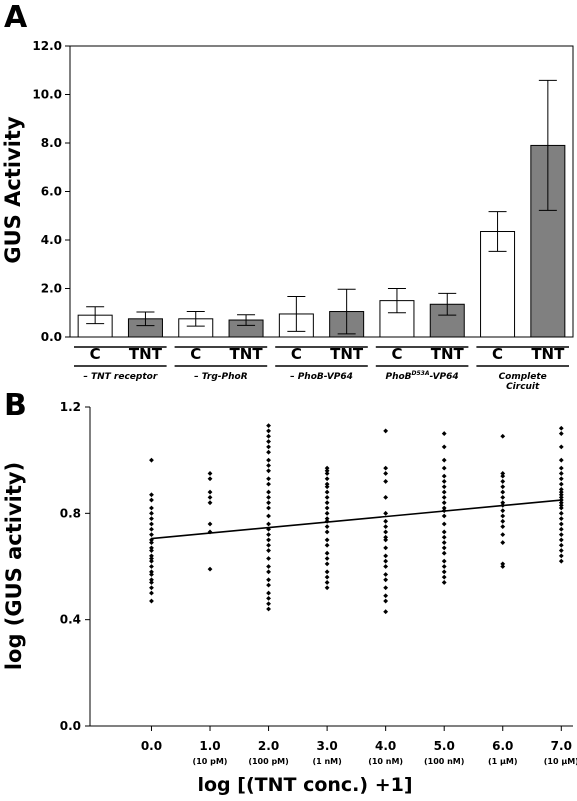 The width and height of the screenshot is (577, 801). Describe the element at coordinates (16, 17) in the screenshot. I see `panel-a-letter: A` at that location.